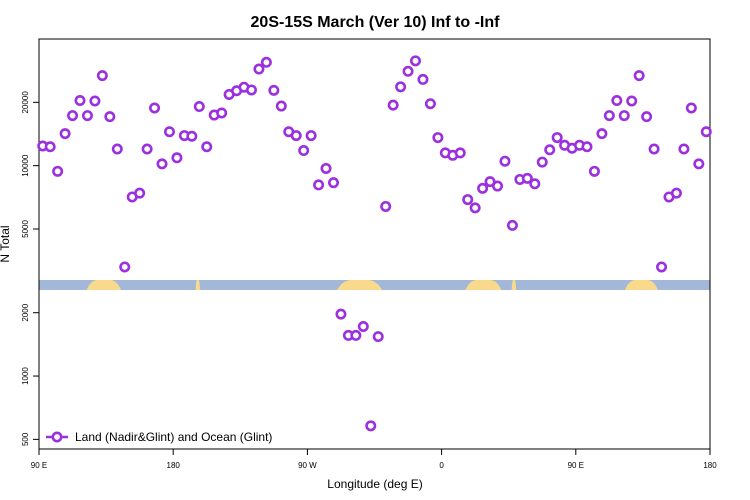 The image size is (750, 500). I want to click on legend-marker-sample, so click(57, 437).